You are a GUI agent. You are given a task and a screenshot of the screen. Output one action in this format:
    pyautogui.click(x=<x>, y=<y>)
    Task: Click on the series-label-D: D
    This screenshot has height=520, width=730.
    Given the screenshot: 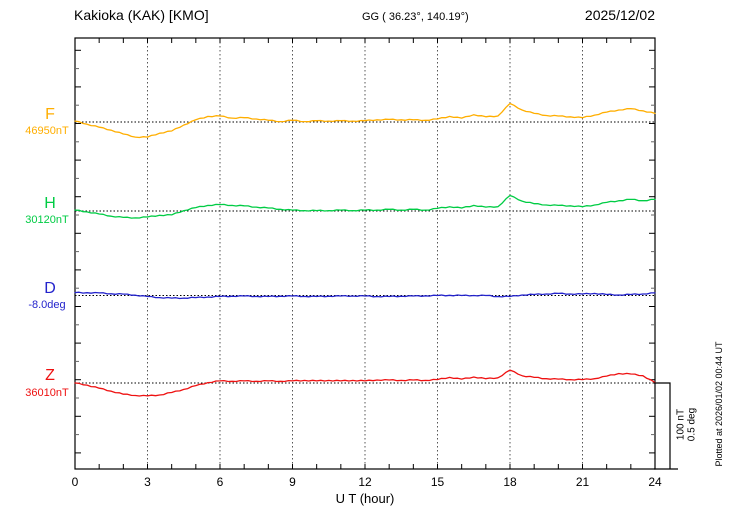 What is the action you would take?
    pyautogui.click(x=50, y=288)
    